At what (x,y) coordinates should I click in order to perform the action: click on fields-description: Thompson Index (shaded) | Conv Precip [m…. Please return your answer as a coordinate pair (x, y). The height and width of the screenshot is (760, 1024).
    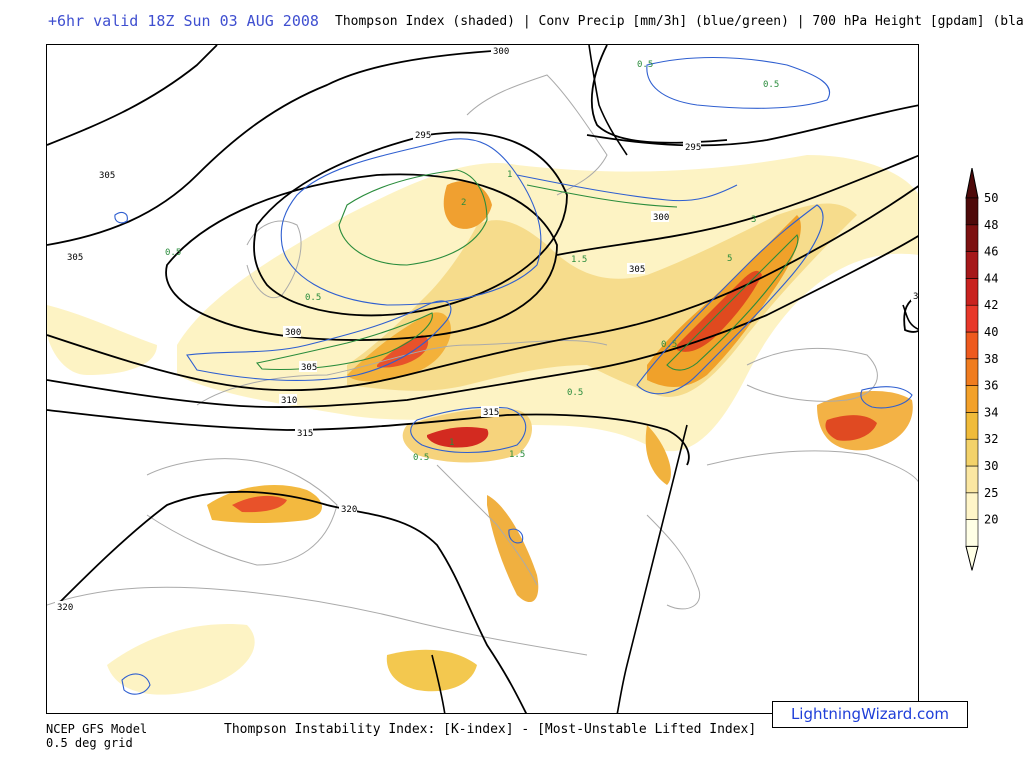
    Looking at the image, I should click on (679, 21).